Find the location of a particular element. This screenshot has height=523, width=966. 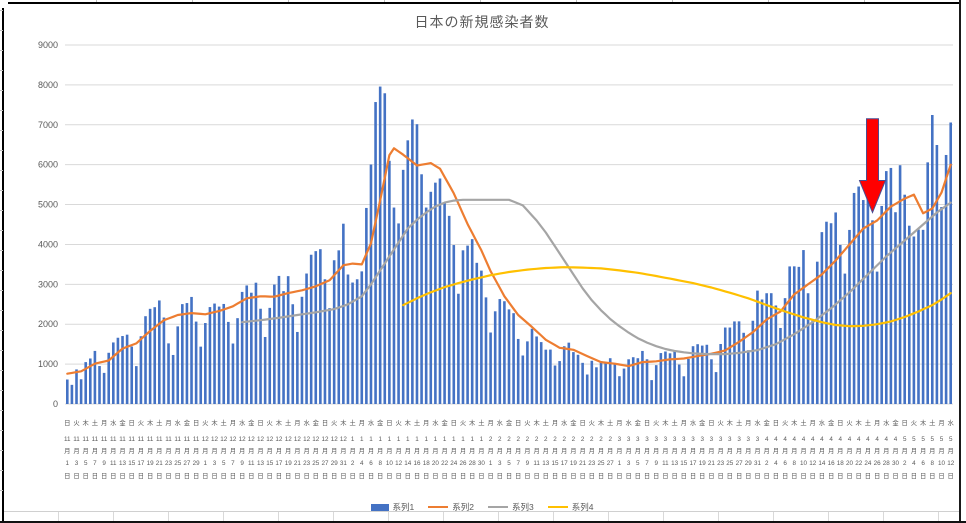

legend-item-series4: 系列4 is located at coordinates (570, 507).